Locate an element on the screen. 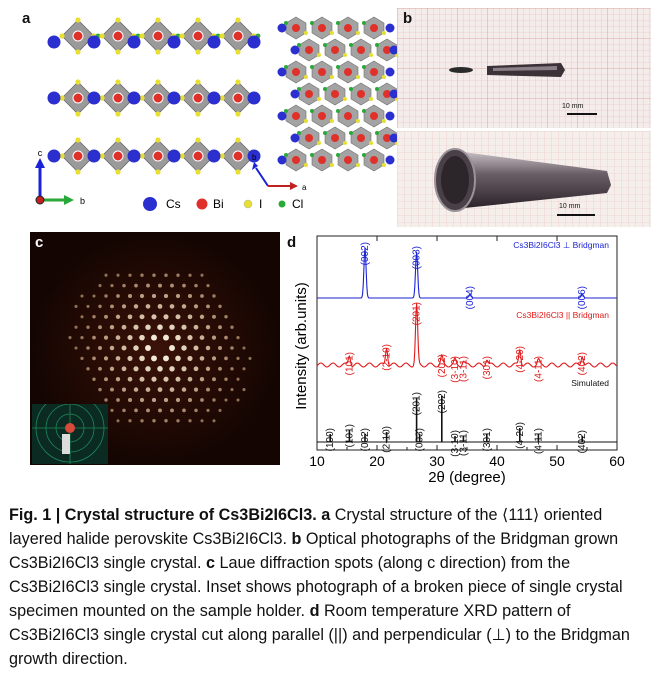 The height and width of the screenshot is (682, 655). x-axis-label: 2θ (degree) is located at coordinates (467, 477).